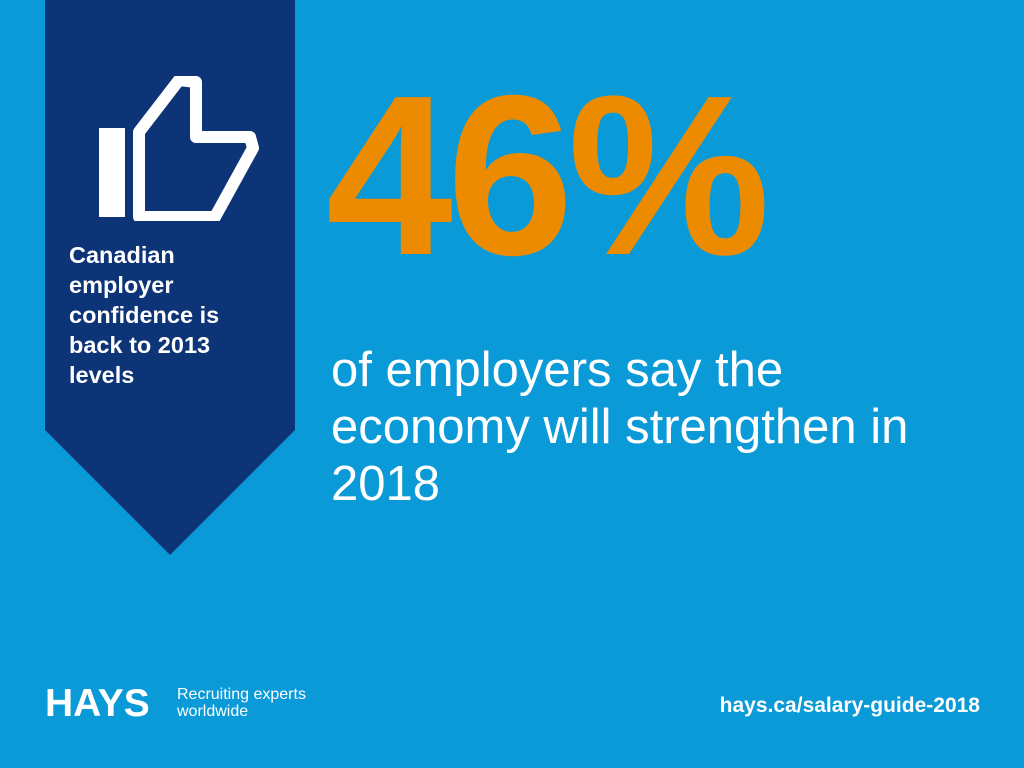 This screenshot has width=1024, height=768. I want to click on big-percentage: 46%, so click(548, 176).